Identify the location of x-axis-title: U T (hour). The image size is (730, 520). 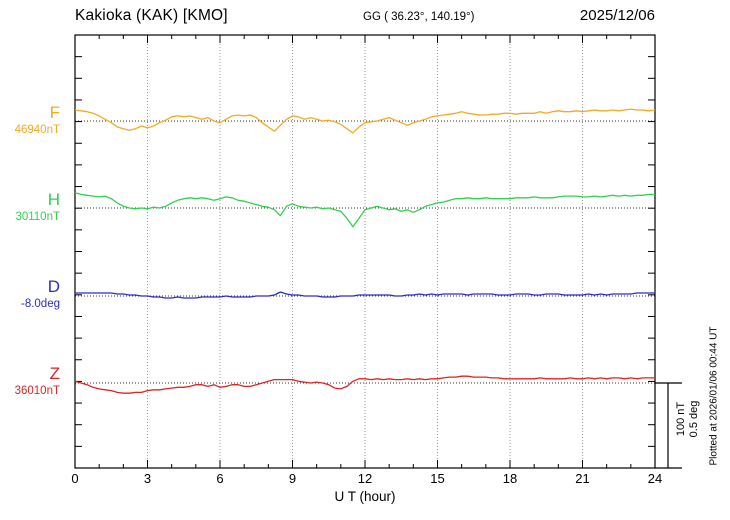
(365, 496).